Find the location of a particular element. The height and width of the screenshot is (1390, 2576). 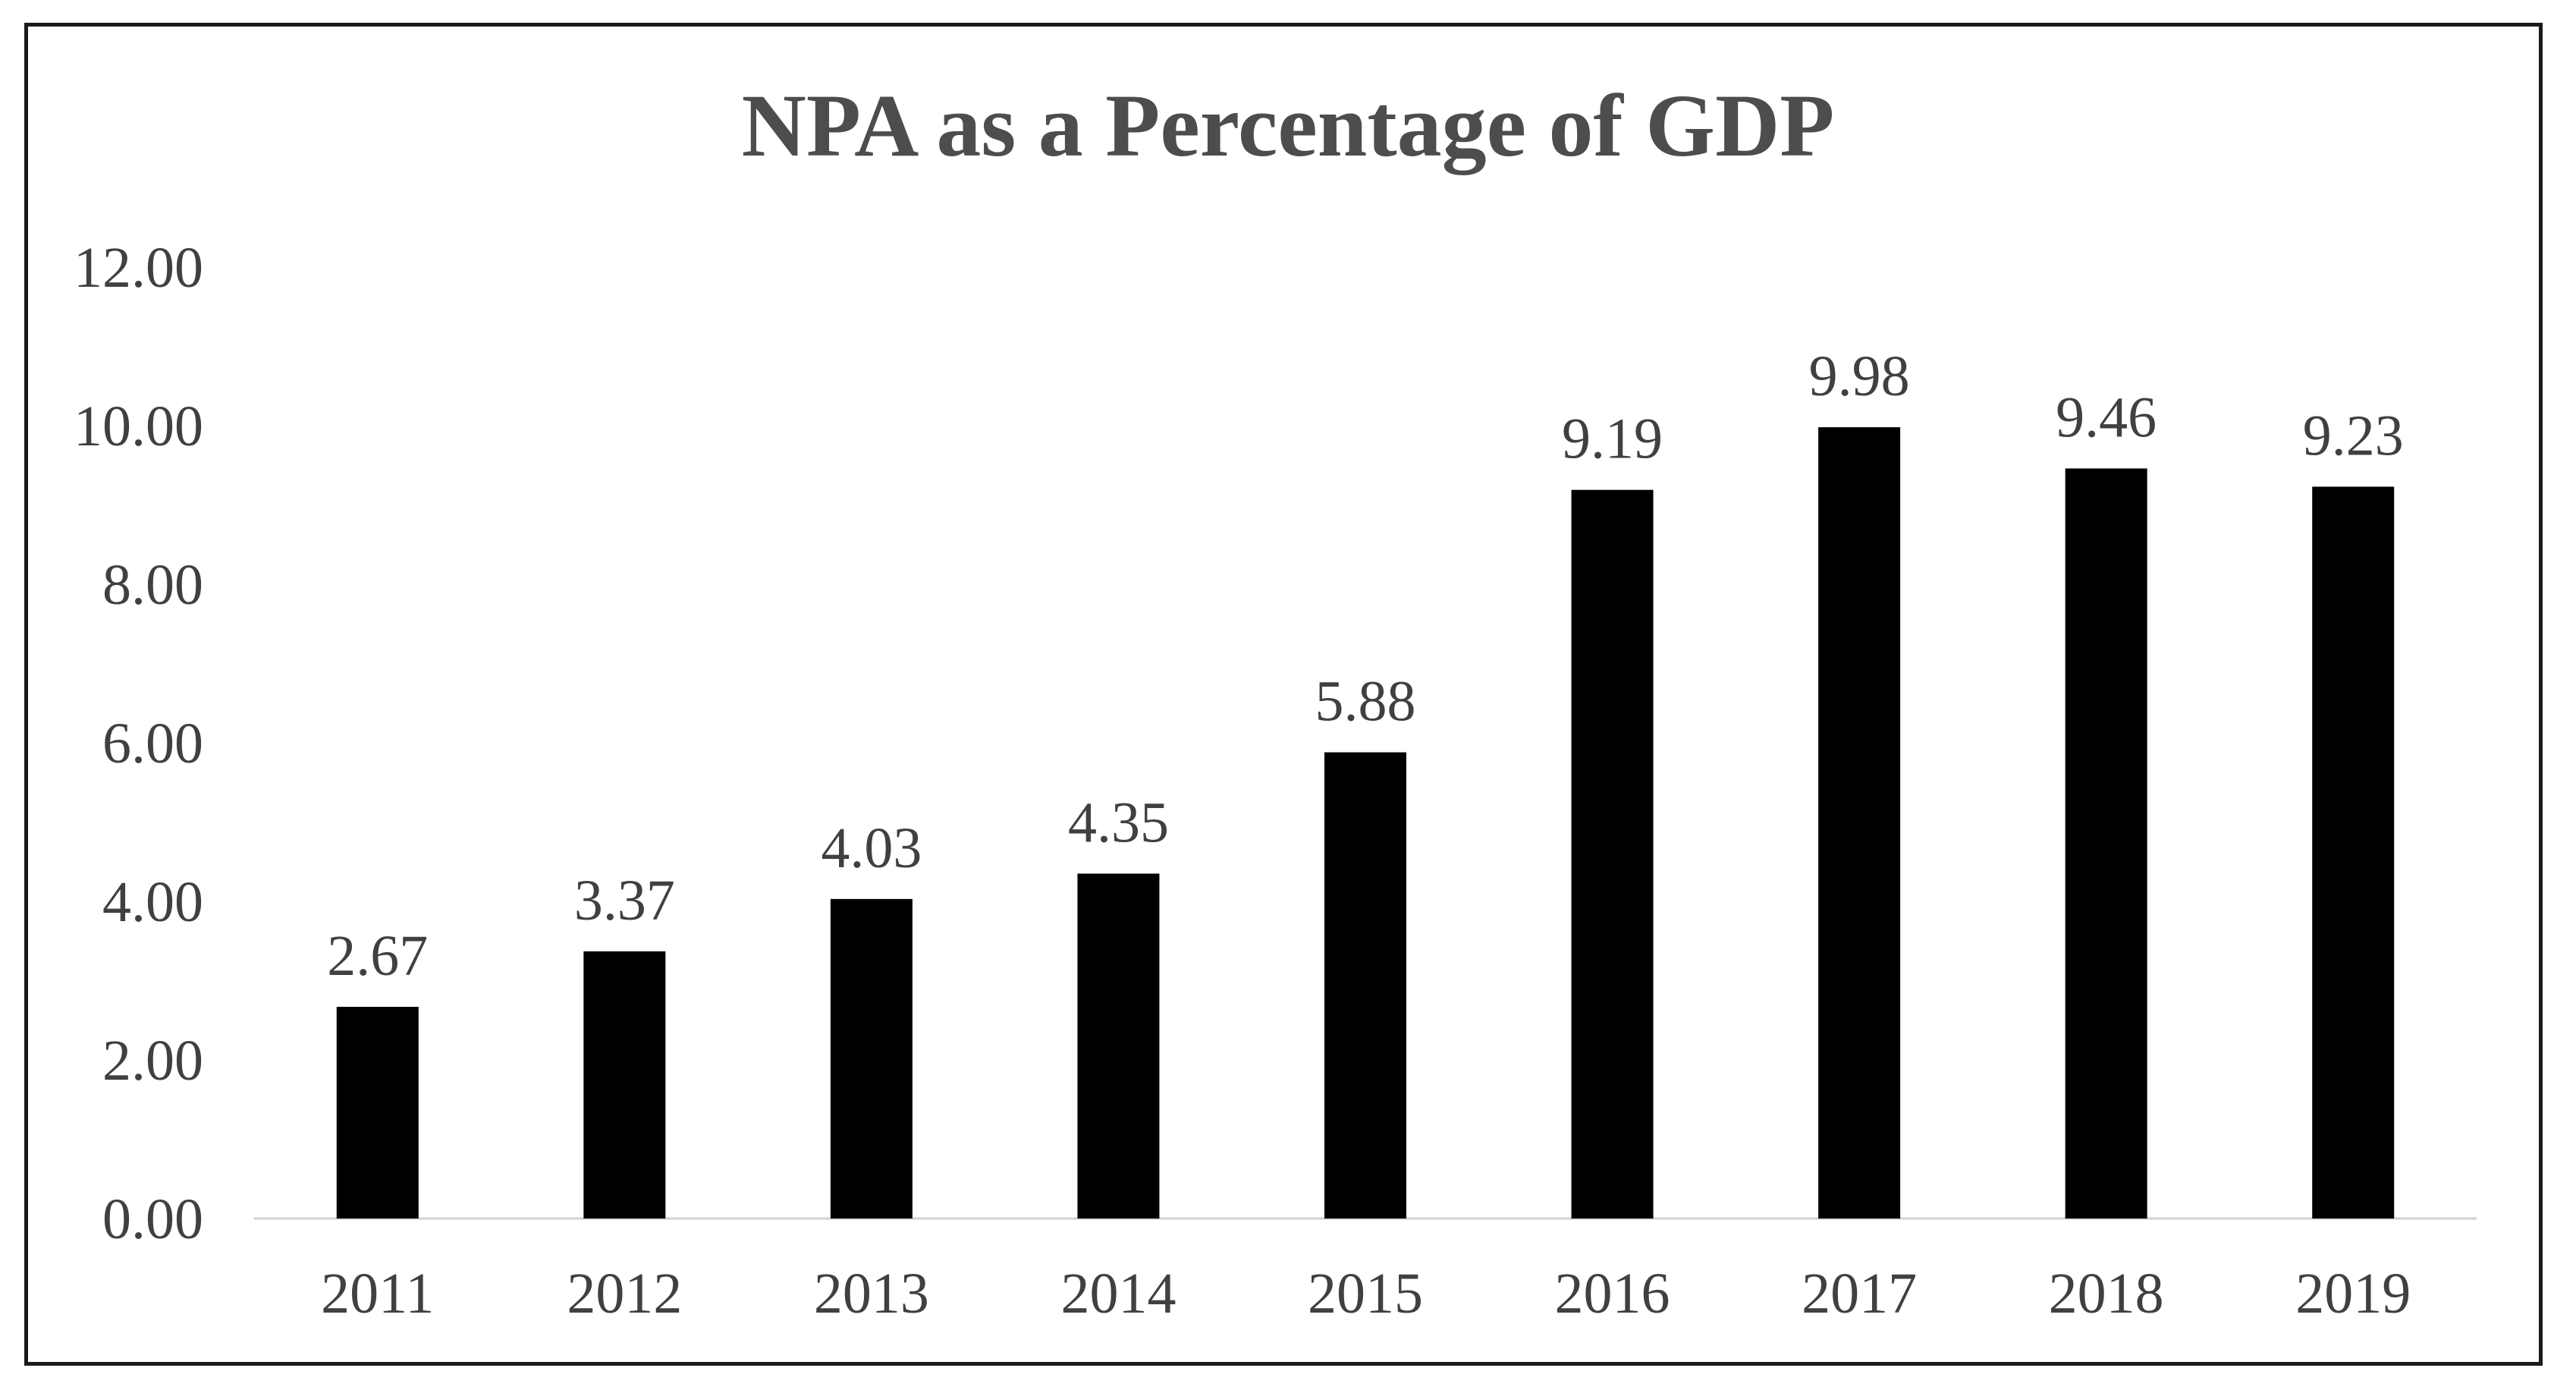

x-tick-label: 2018 is located at coordinates (2106, 1294).